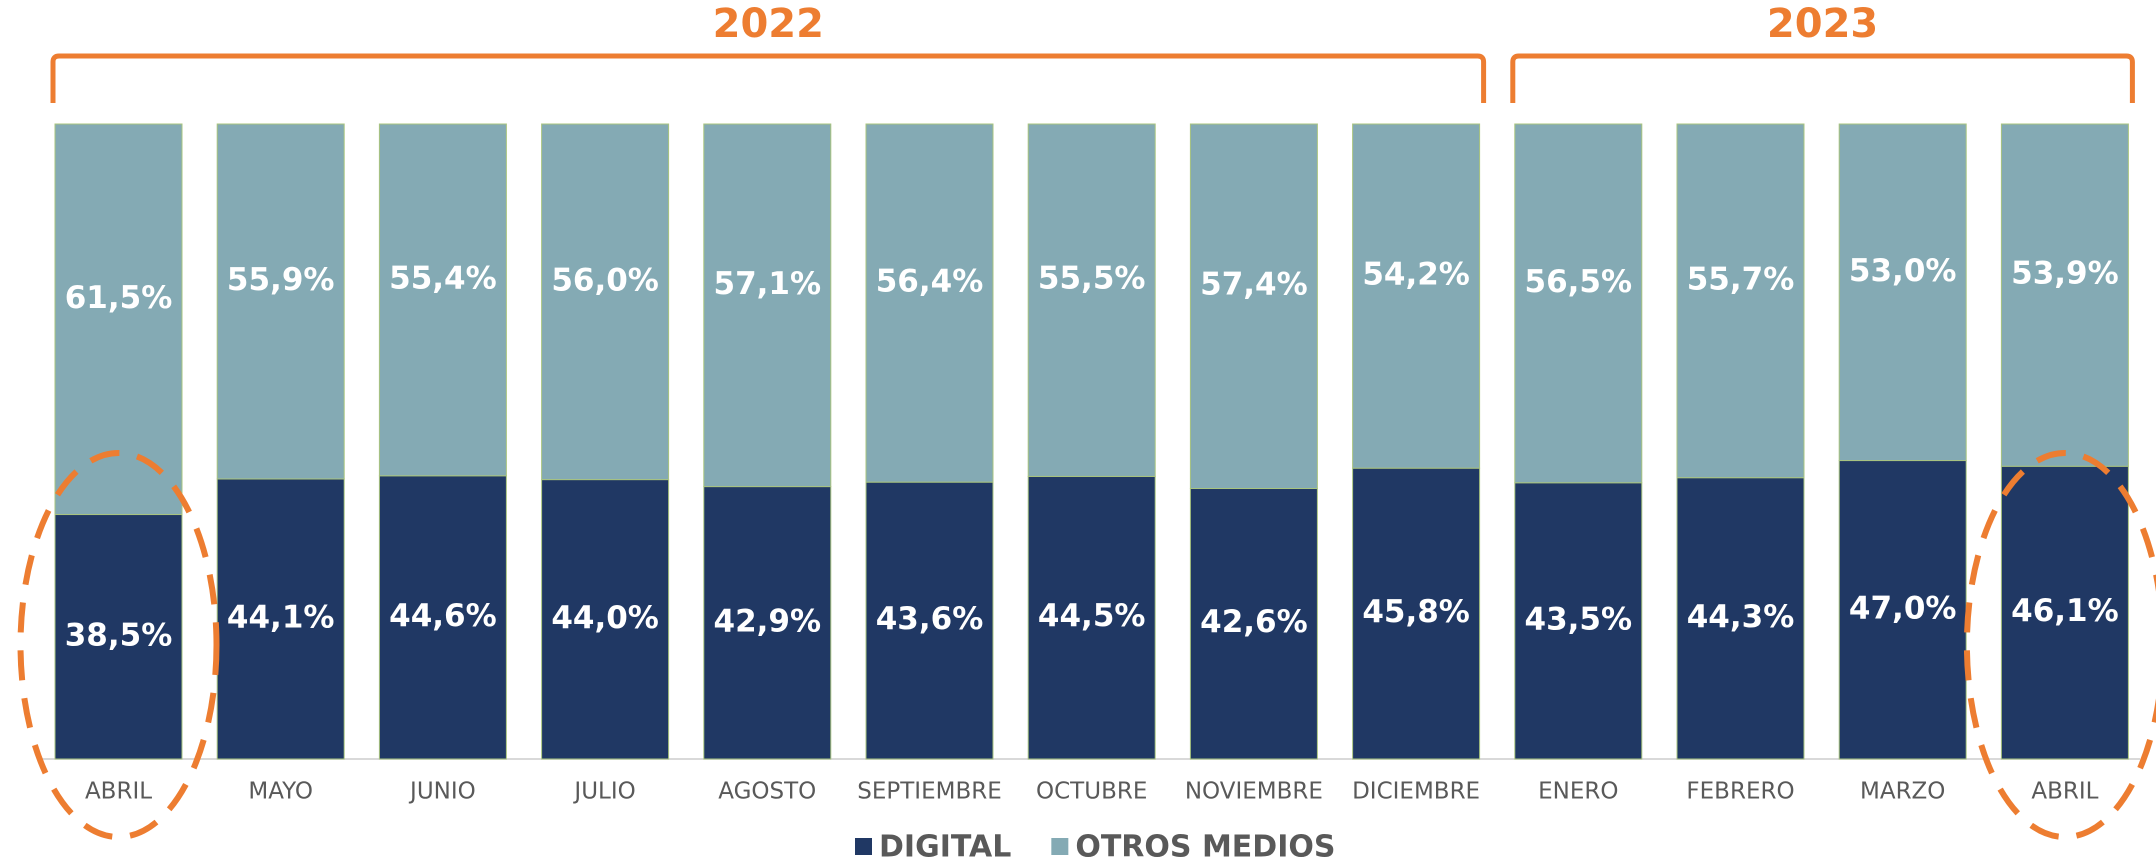 The image size is (2156, 866). I want to click on data-label: 44,6%, so click(443, 616).